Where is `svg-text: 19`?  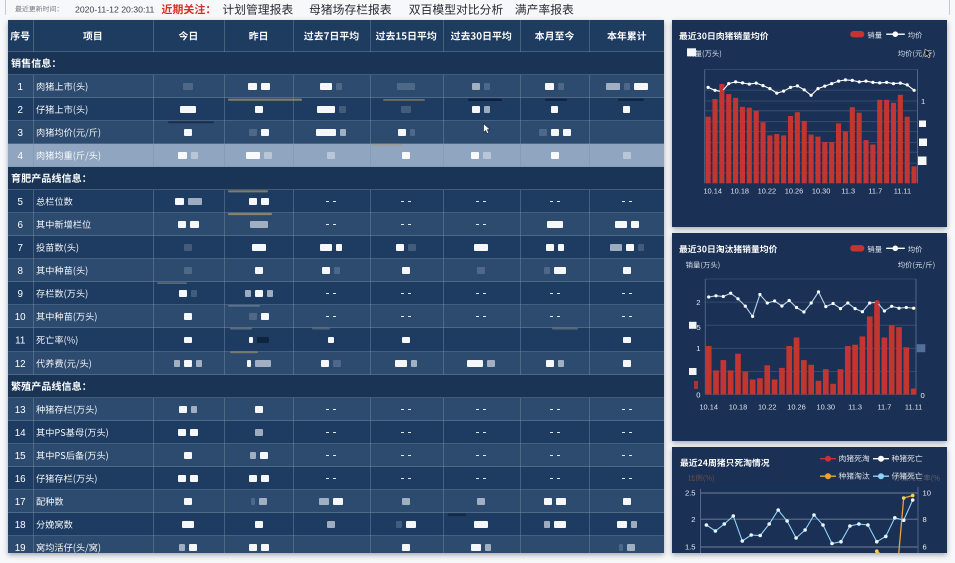 svg-text: 19 is located at coordinates (20, 548).